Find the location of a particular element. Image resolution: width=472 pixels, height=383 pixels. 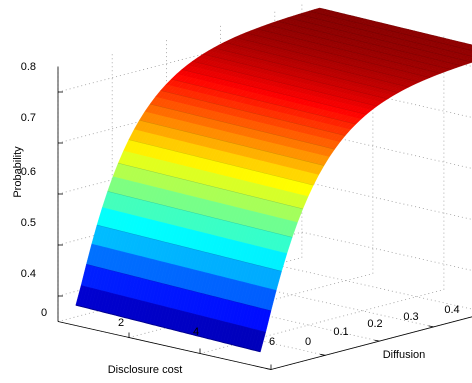

x-axis-line is located at coordinates (164, 345).